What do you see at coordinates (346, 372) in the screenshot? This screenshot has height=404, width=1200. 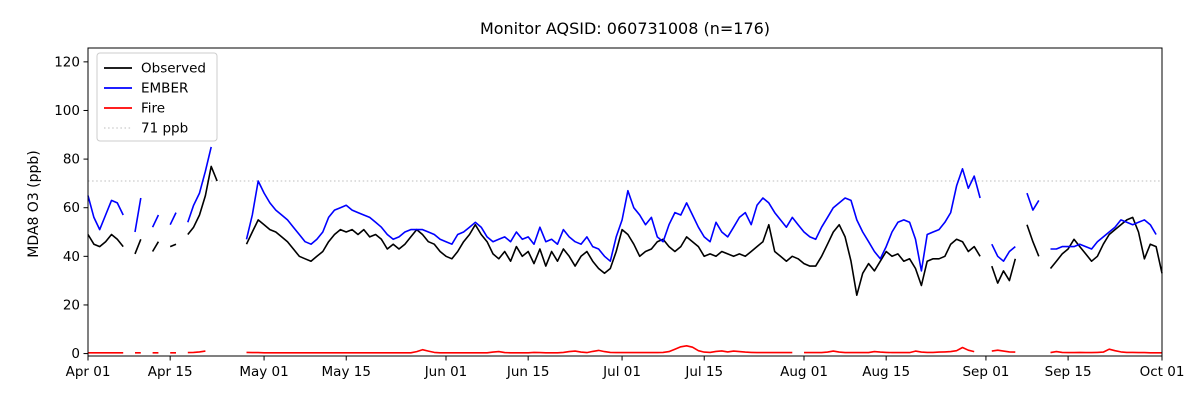 I see `x-tick-label: May 15` at bounding box center [346, 372].